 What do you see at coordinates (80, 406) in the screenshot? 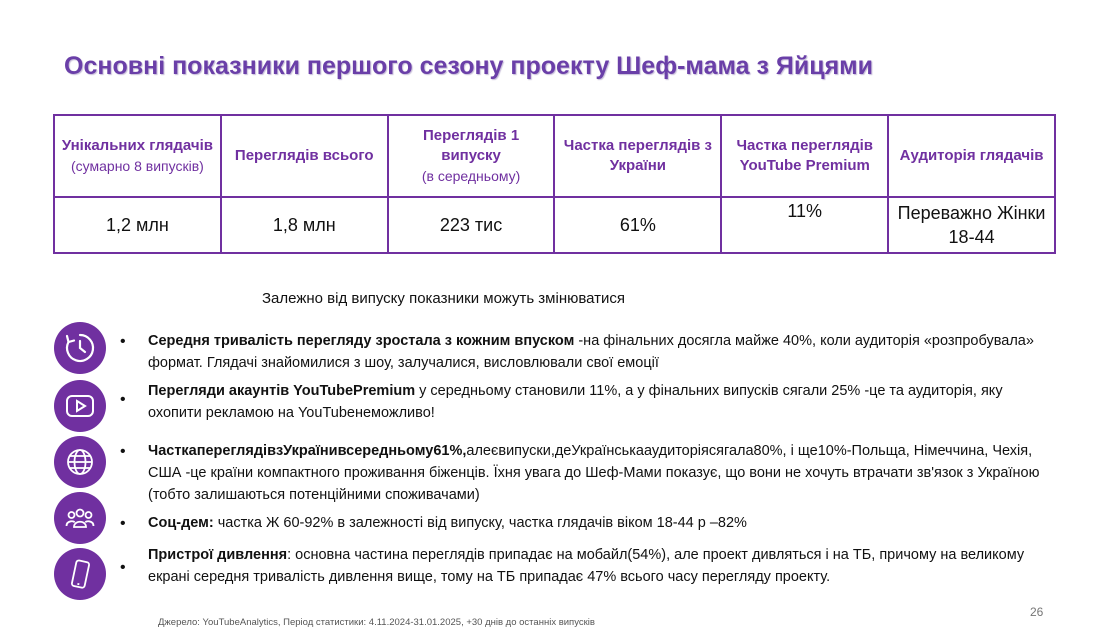
I see `play-icon` at bounding box center [80, 406].